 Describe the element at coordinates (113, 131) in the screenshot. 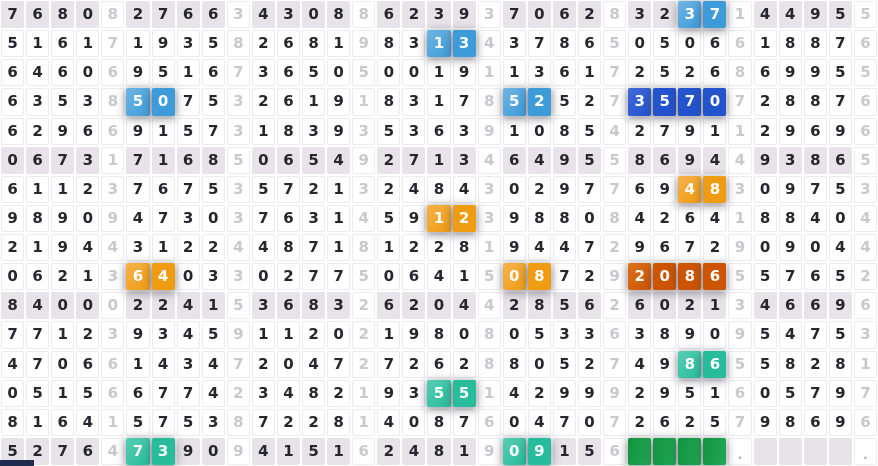

I see `stat-digit-cell: 6` at that location.